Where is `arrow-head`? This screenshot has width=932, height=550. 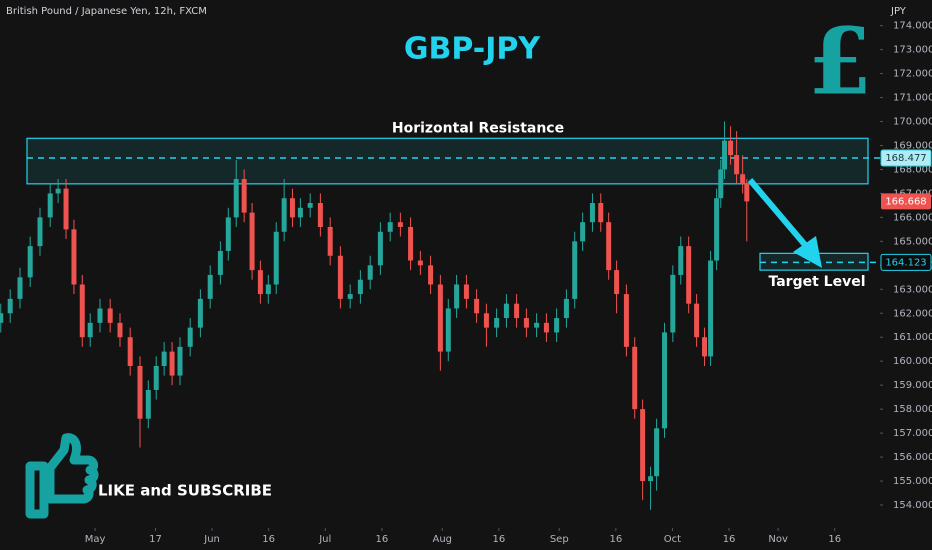 arrow-head is located at coordinates (807, 252).